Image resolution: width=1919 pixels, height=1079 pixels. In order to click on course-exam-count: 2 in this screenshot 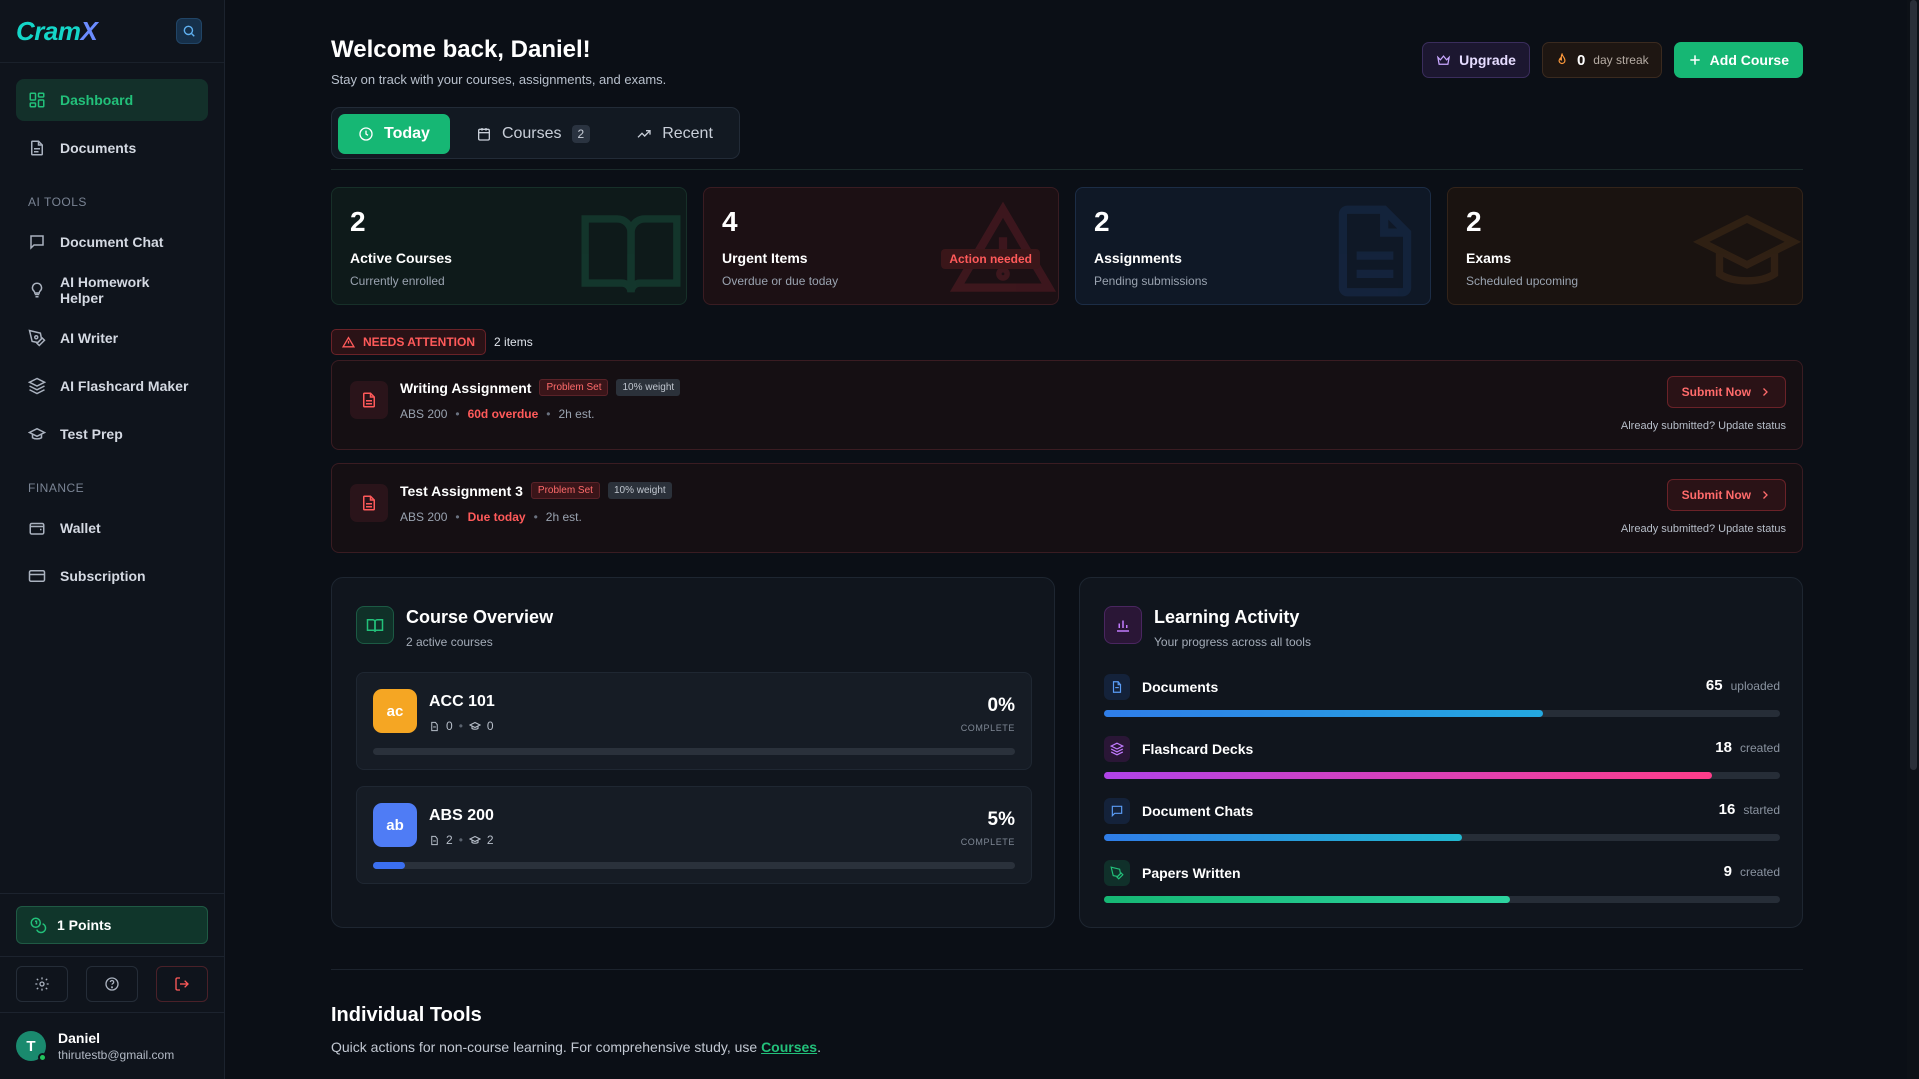, I will do `click(490, 840)`.